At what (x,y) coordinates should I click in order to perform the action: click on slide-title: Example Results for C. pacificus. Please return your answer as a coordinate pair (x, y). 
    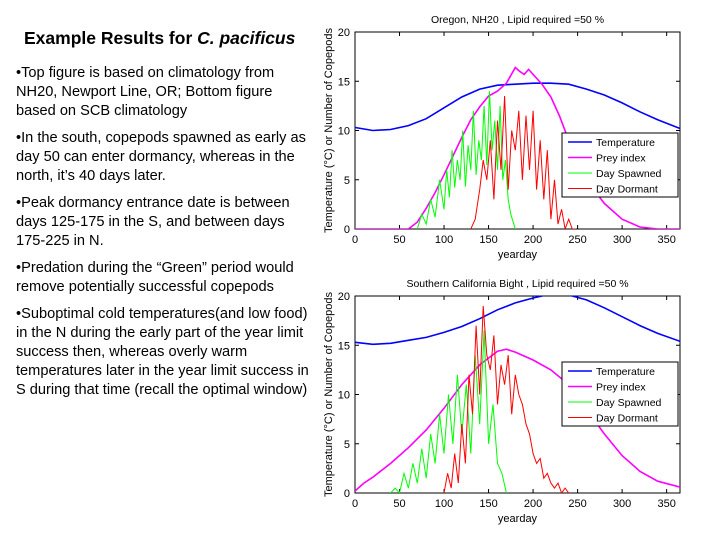
    Looking at the image, I should click on (159, 38).